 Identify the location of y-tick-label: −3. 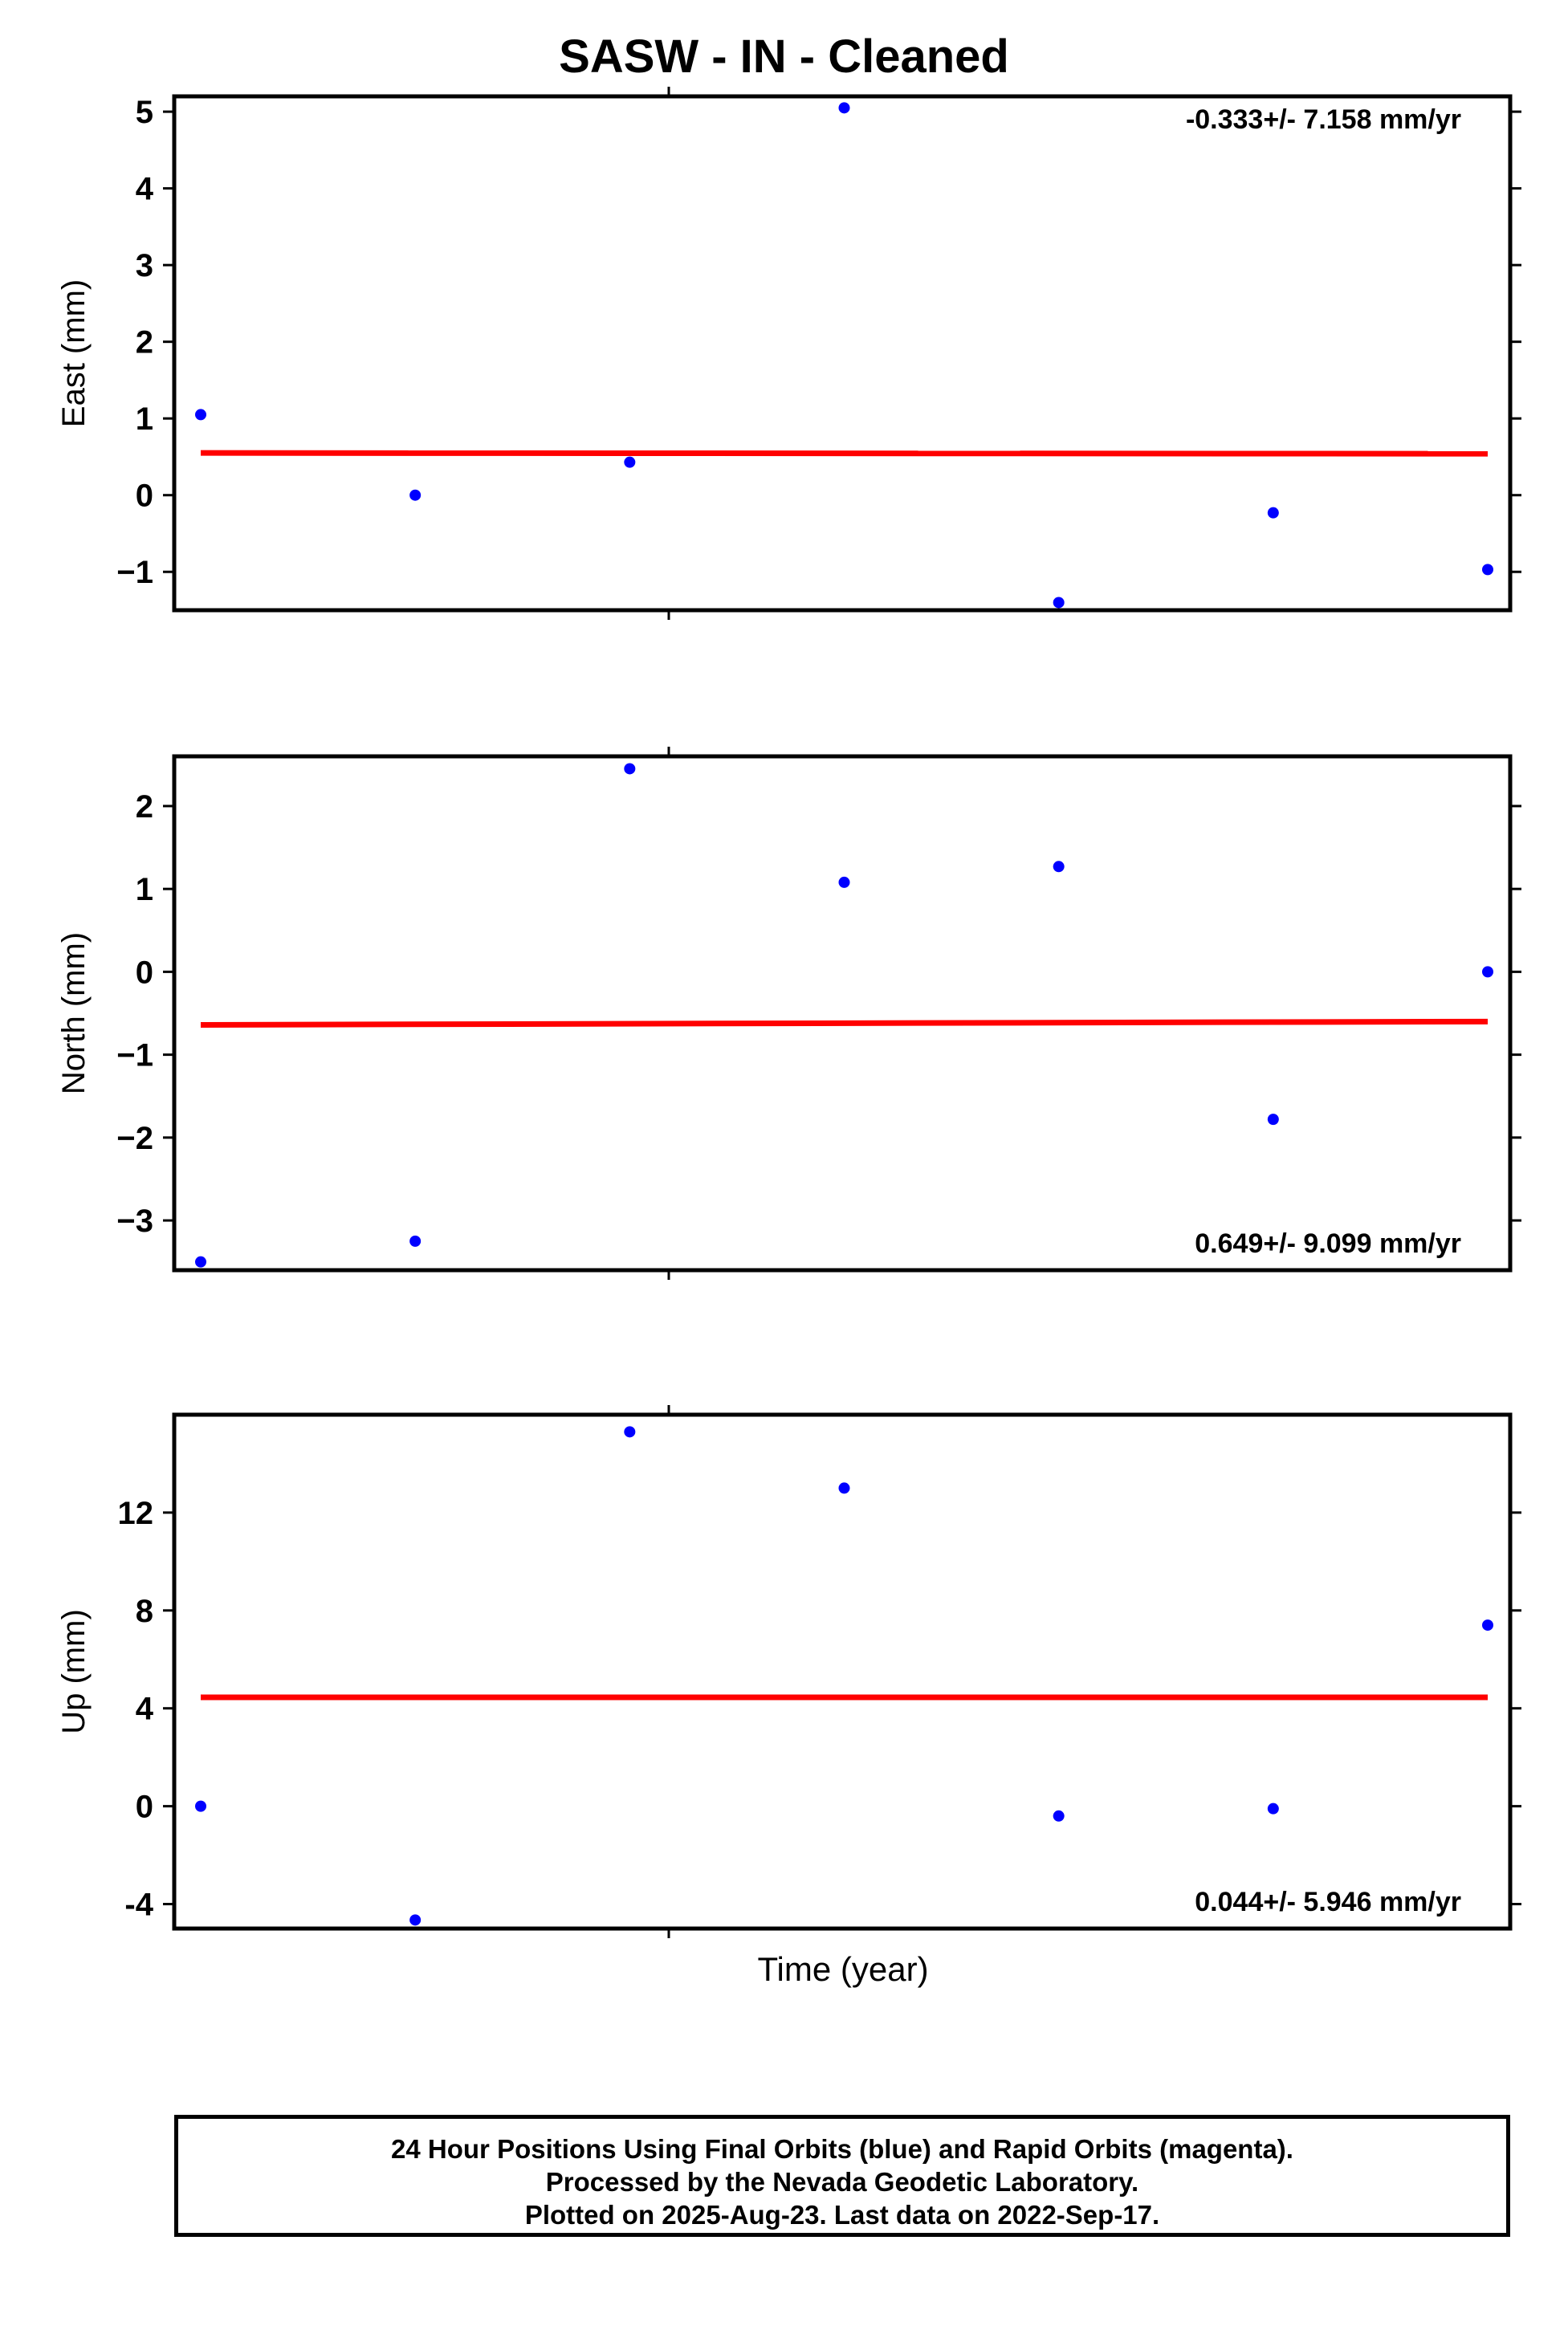
(134, 1221).